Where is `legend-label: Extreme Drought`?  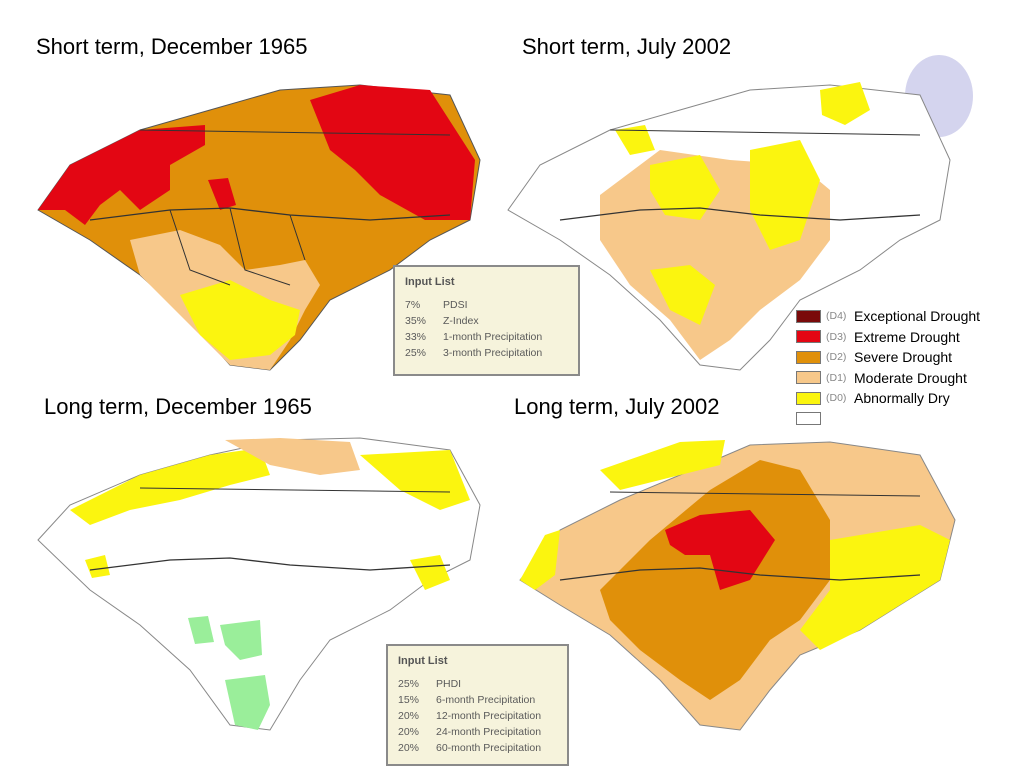
legend-label: Extreme Drought is located at coordinates (907, 336).